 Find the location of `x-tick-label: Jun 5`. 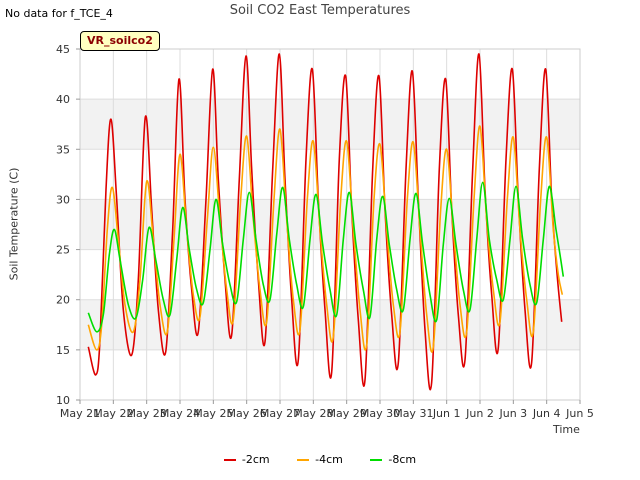

x-tick-label: Jun 5 is located at coordinates (579, 413).